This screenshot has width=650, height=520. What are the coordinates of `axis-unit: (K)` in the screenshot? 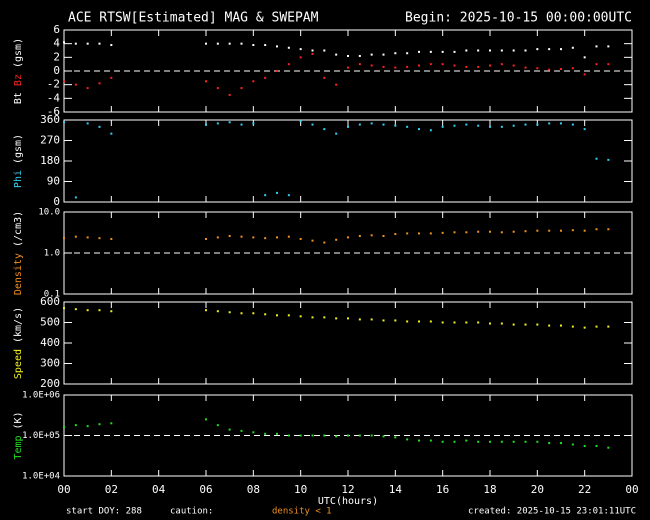 It's located at (18, 420).